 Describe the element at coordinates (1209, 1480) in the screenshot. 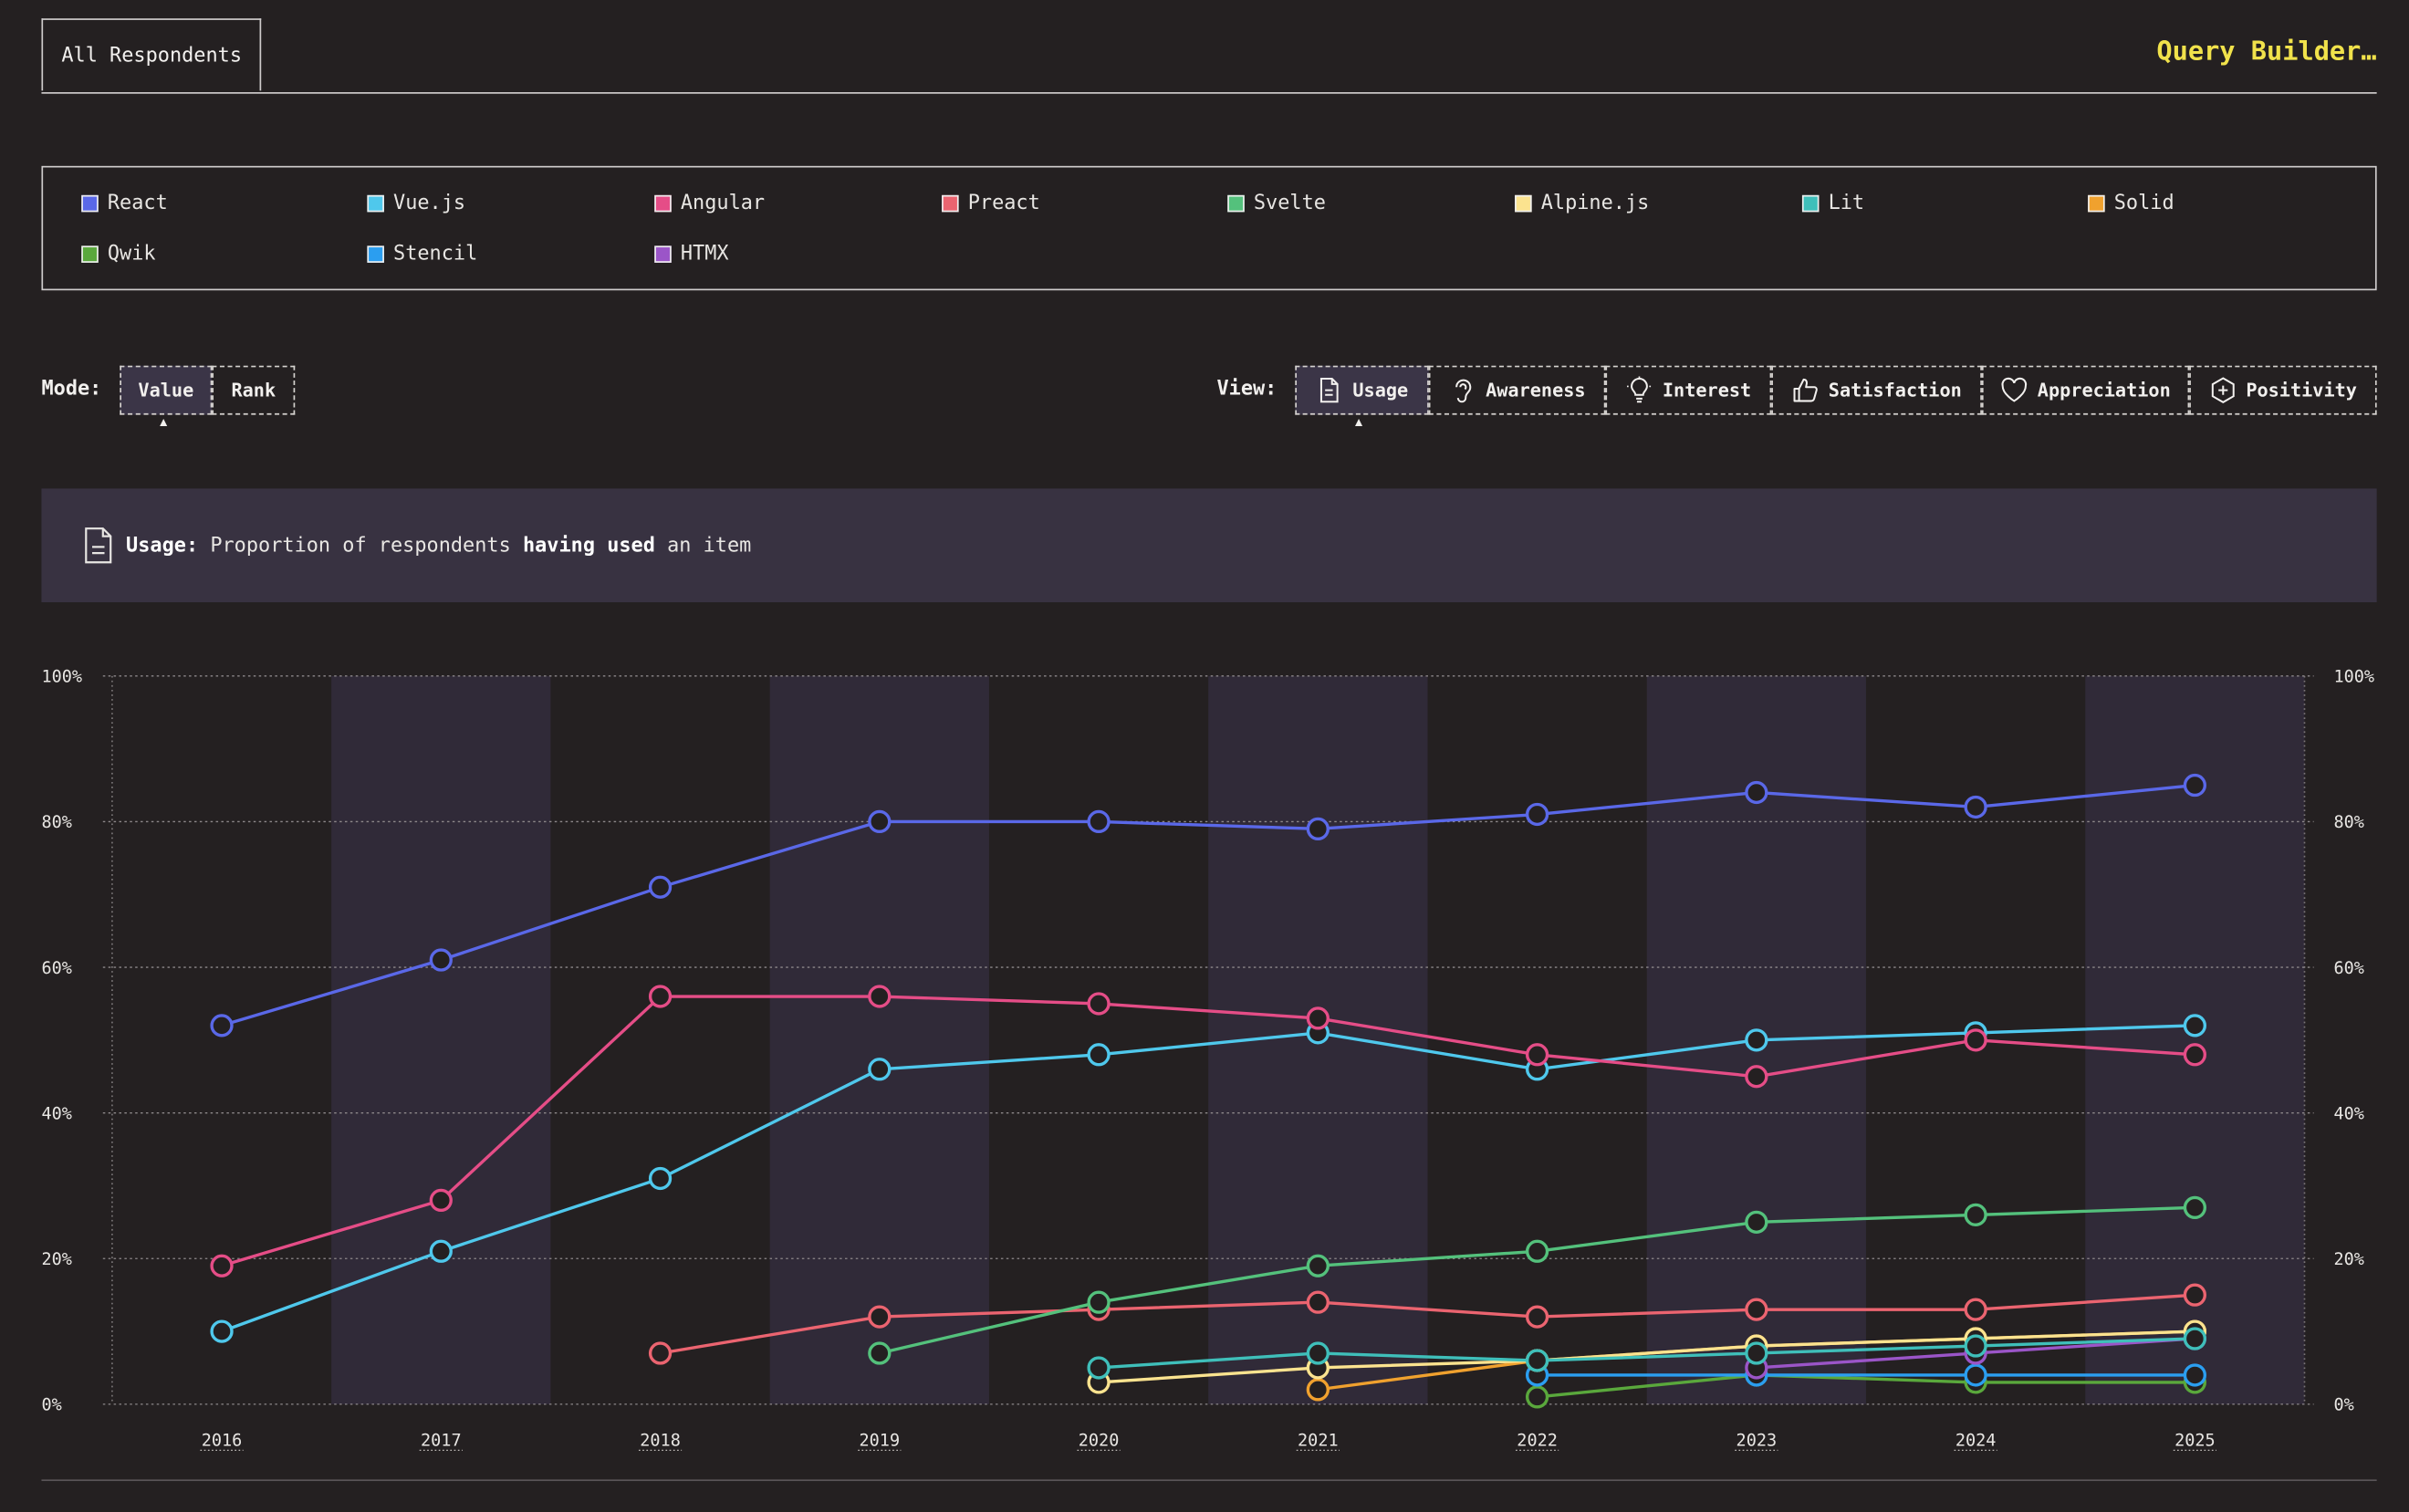

I see `bottom-divider` at that location.